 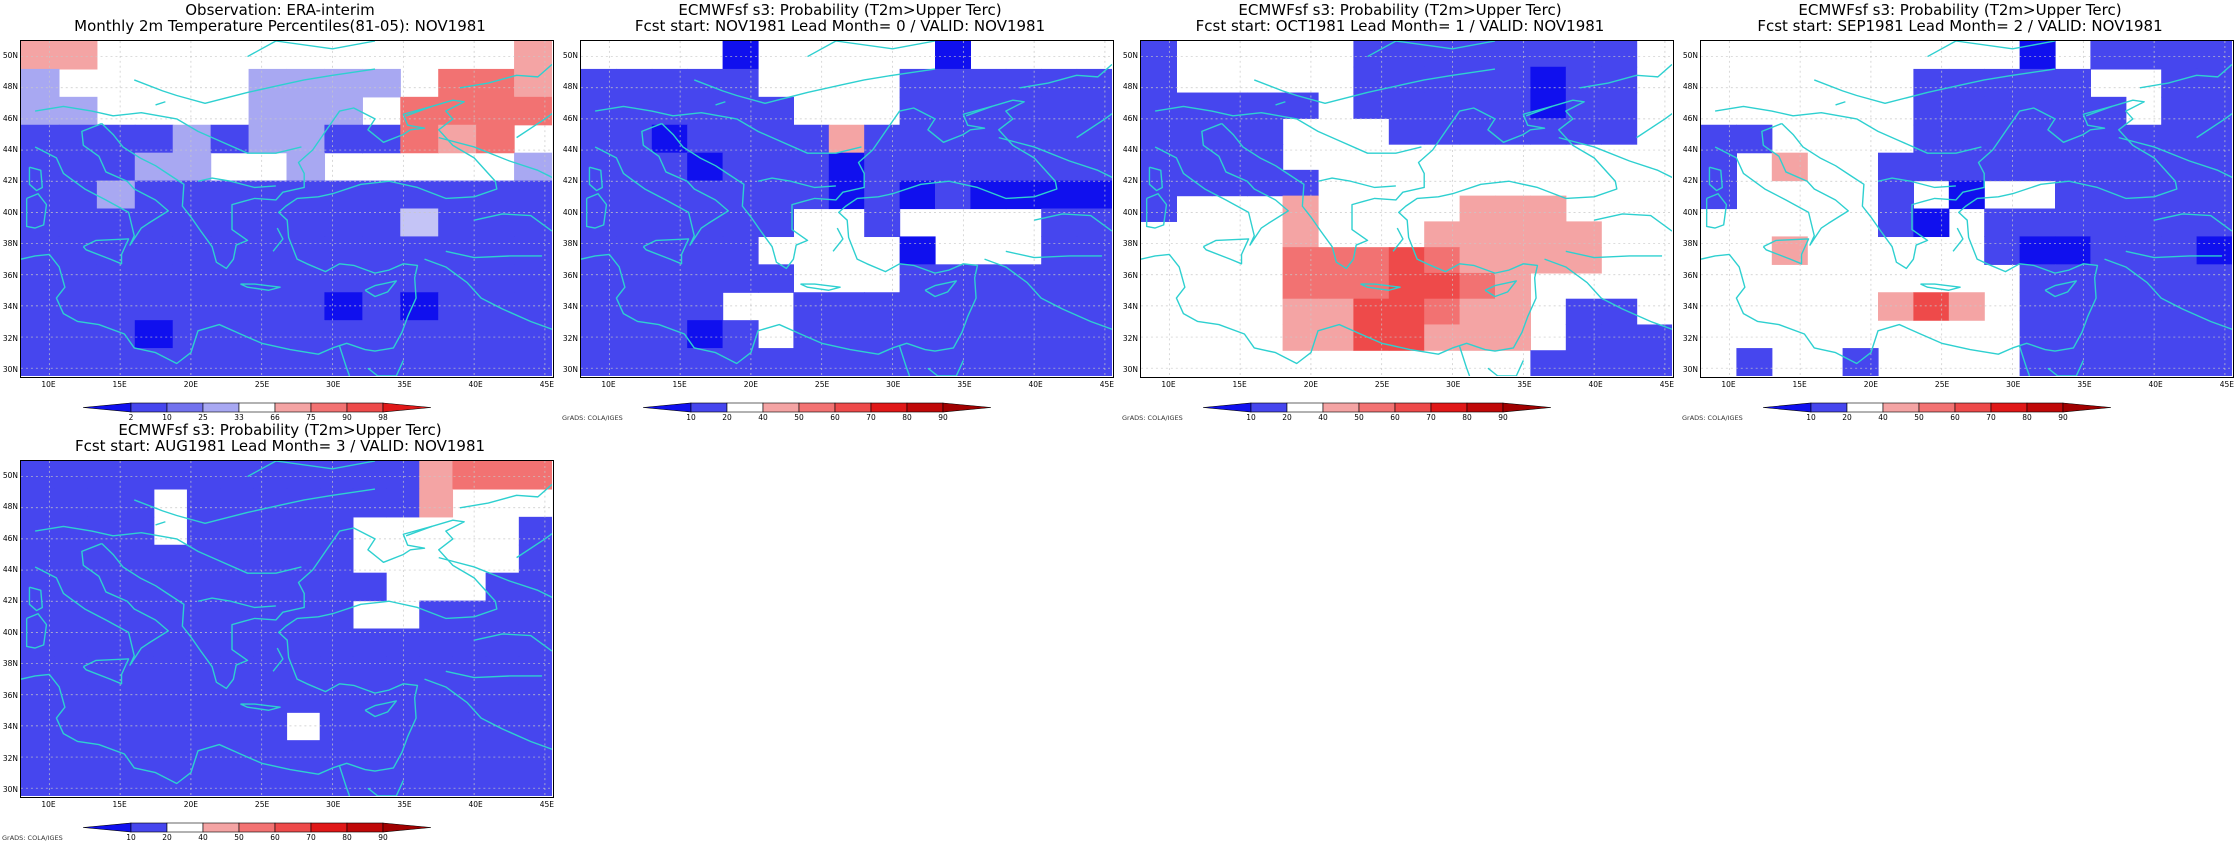 I want to click on grads-credit: GrADS: COLA/IGES, so click(x=1712, y=418).